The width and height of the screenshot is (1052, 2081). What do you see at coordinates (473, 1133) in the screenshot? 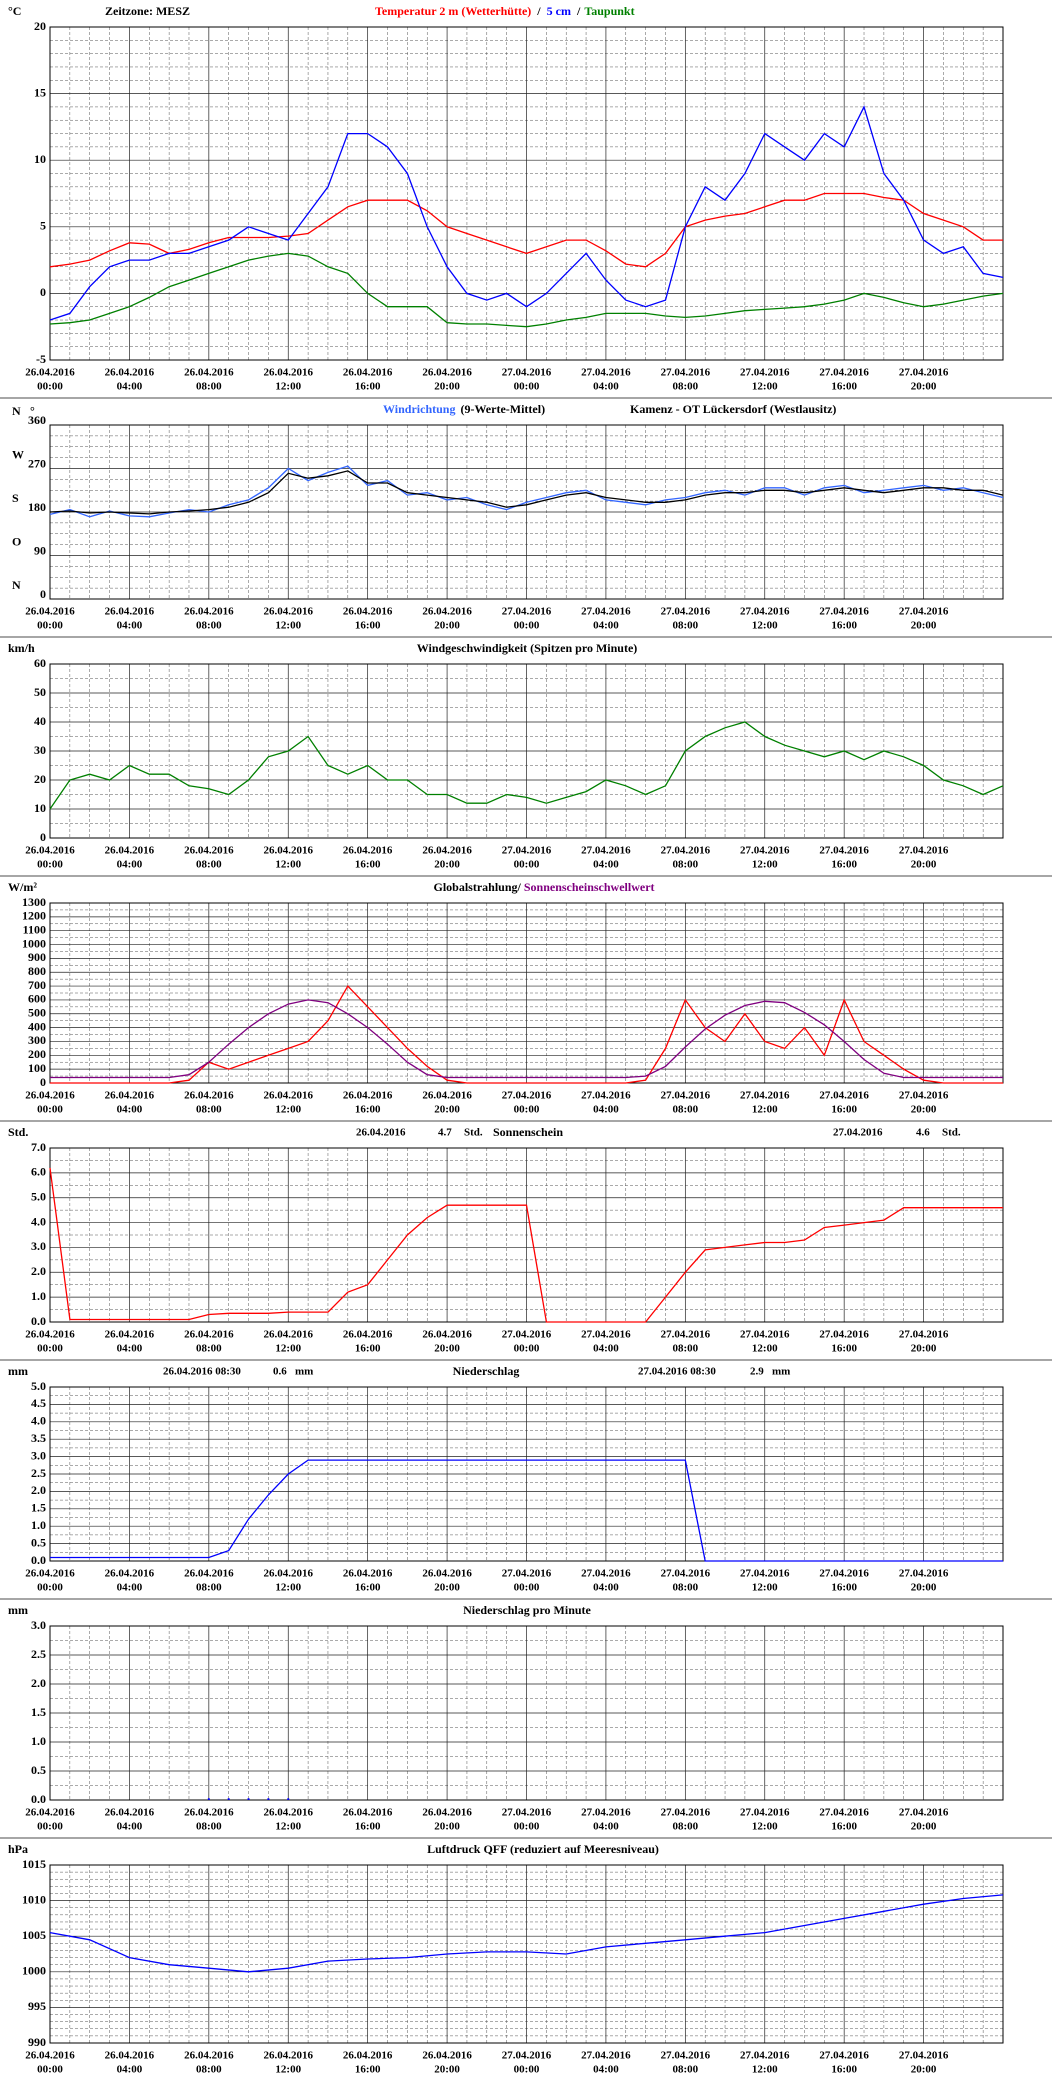
I see `annotation-unit: Std.` at bounding box center [473, 1133].